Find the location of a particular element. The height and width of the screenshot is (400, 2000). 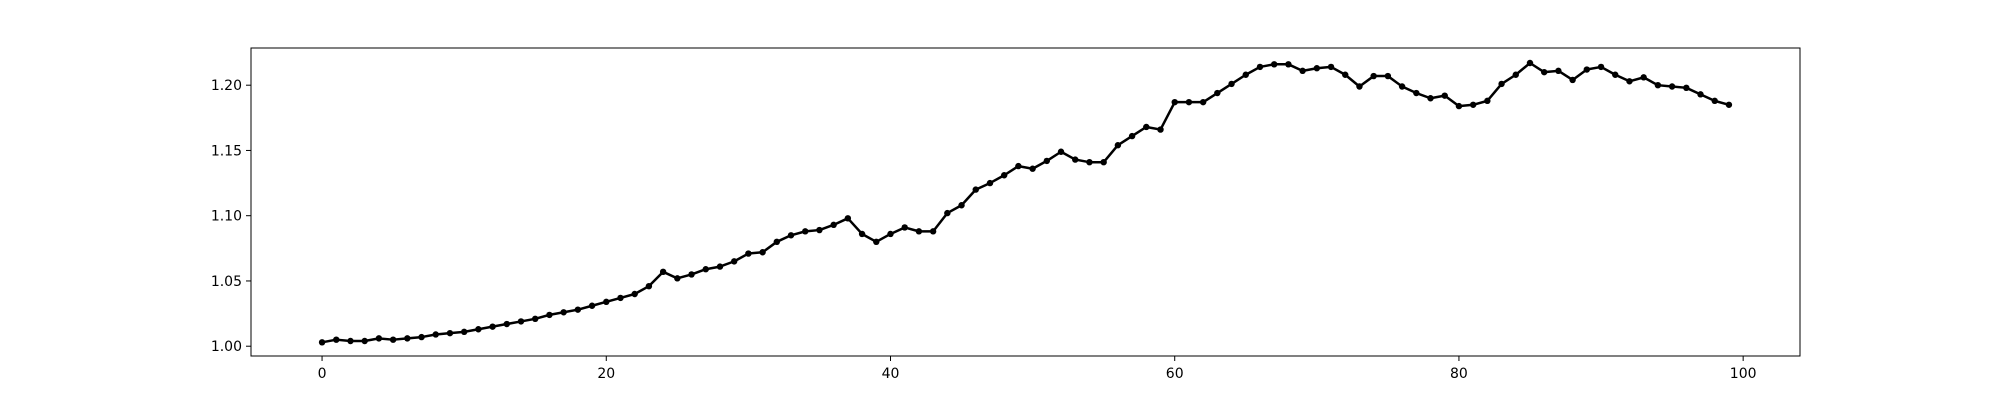

x-tick-label: 40 is located at coordinates (891, 374).